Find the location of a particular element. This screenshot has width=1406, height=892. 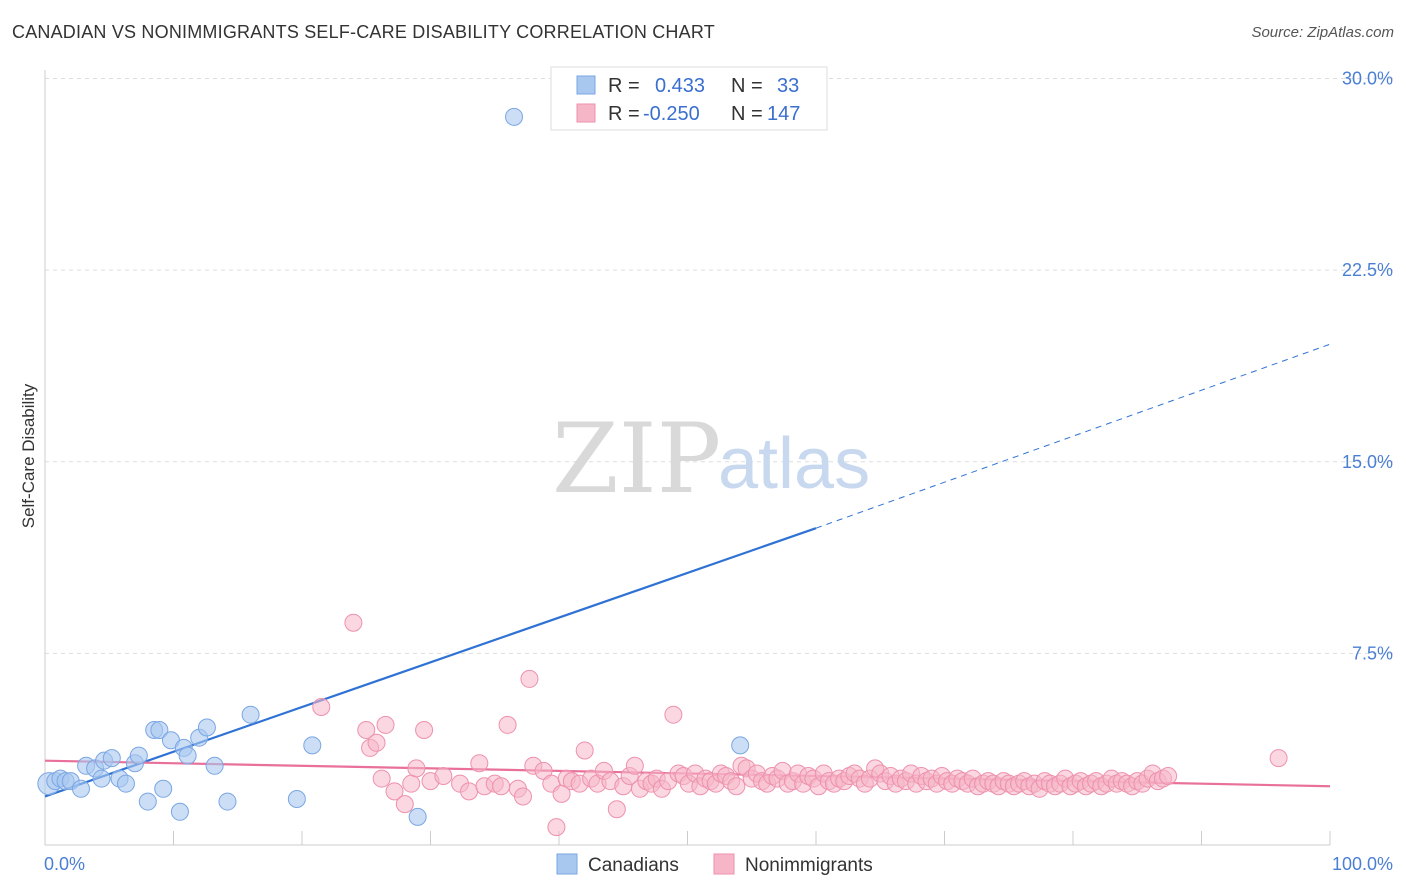

x-tick-label: 100.0% is located at coordinates (1362, 864).